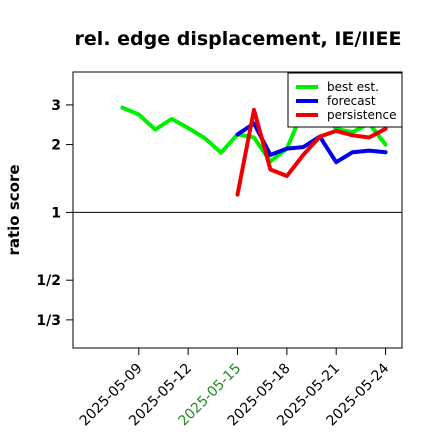 Image resolution: width=440 pixels, height=440 pixels. What do you see at coordinates (48, 281) in the screenshot?
I see `y-tick-label: 1/2` at bounding box center [48, 281].